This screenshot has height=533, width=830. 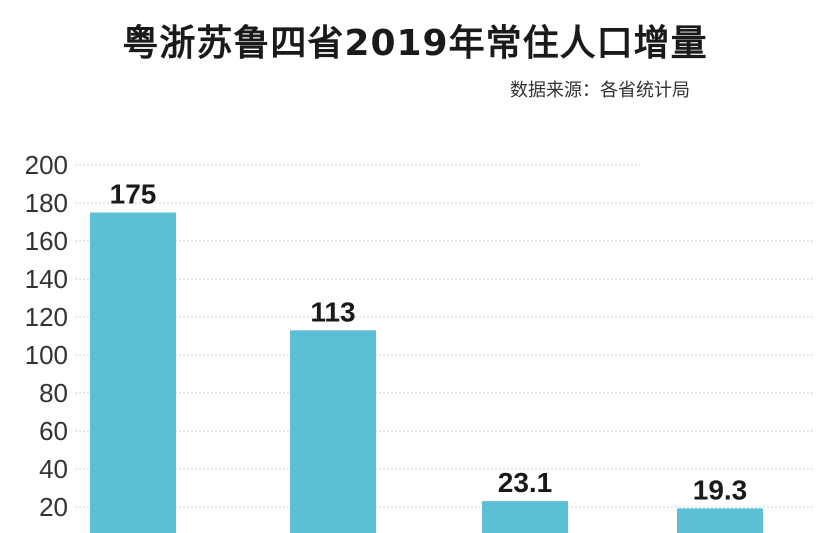 I want to click on y-tick-label: 160, so click(x=46, y=241).